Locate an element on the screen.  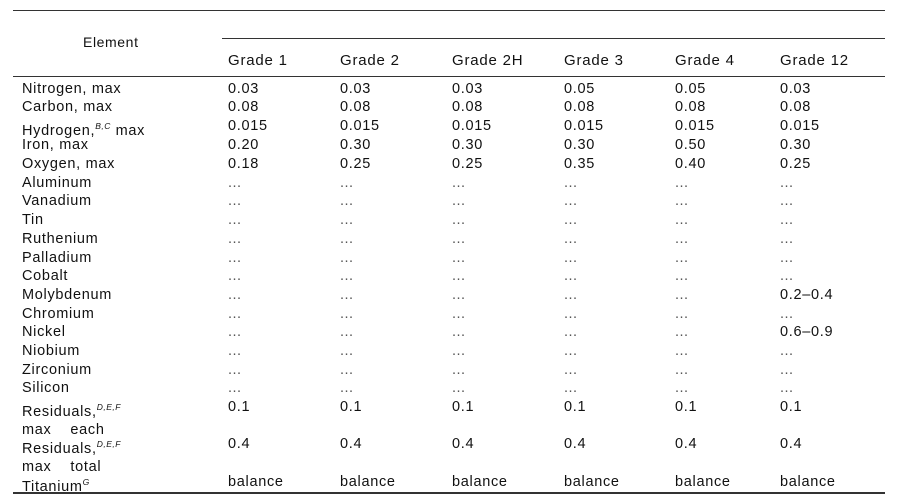
table-top-rule is located at coordinates (449, 10).